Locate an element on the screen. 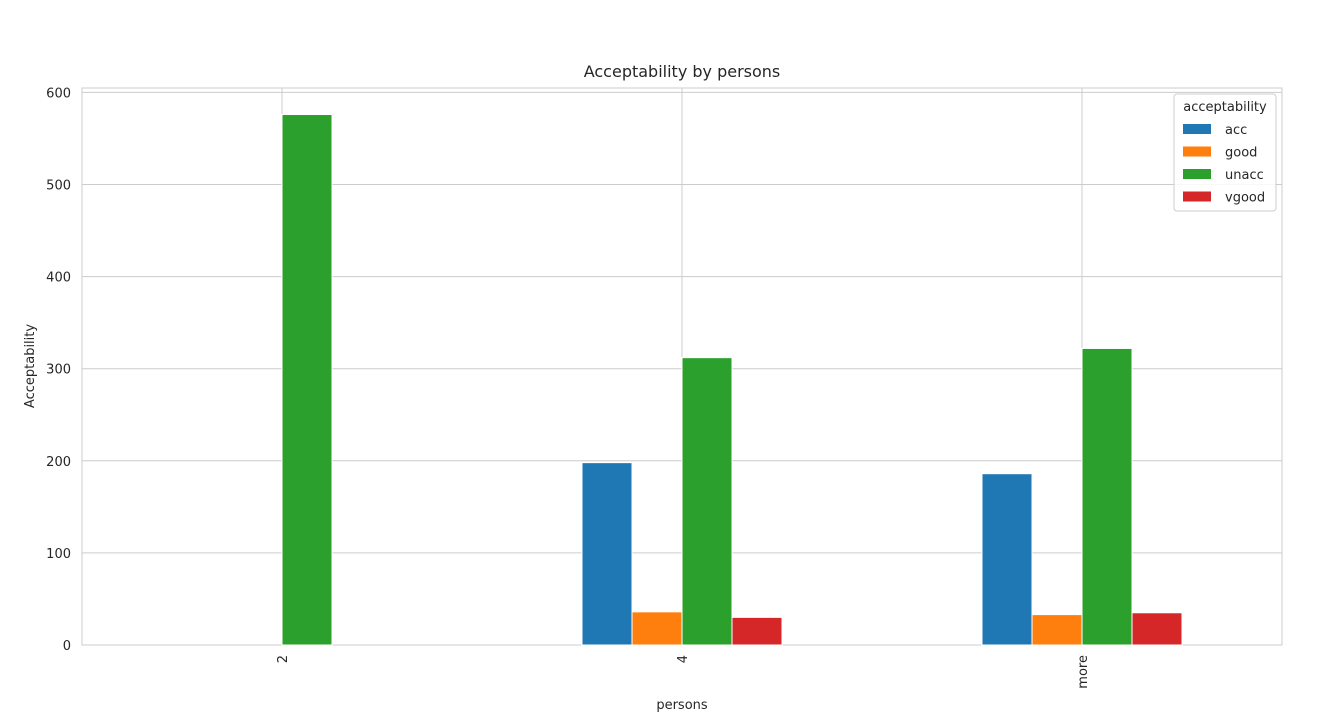 The height and width of the screenshot is (728, 1325). x-axis-label: persons is located at coordinates (682, 705).